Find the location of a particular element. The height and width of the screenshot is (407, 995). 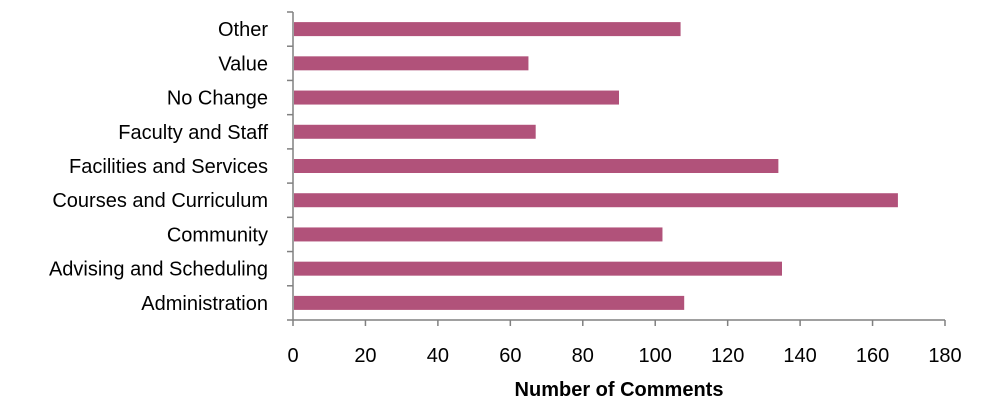

x-axis-ticks is located at coordinates (619, 323).